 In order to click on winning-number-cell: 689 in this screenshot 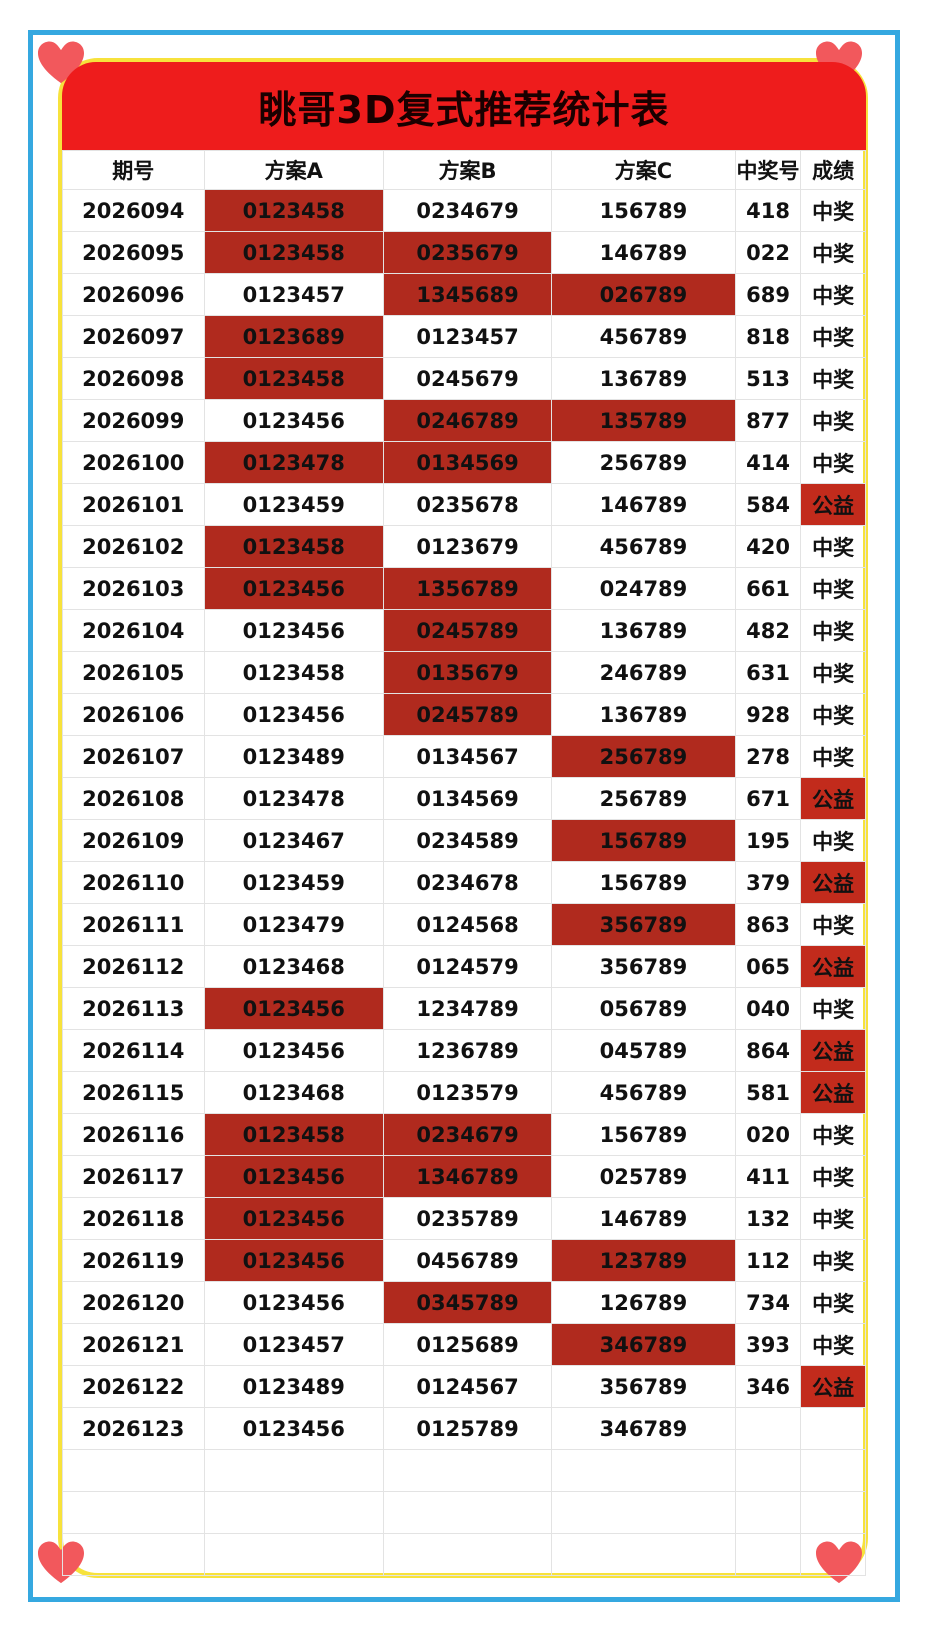, I will do `click(768, 294)`.